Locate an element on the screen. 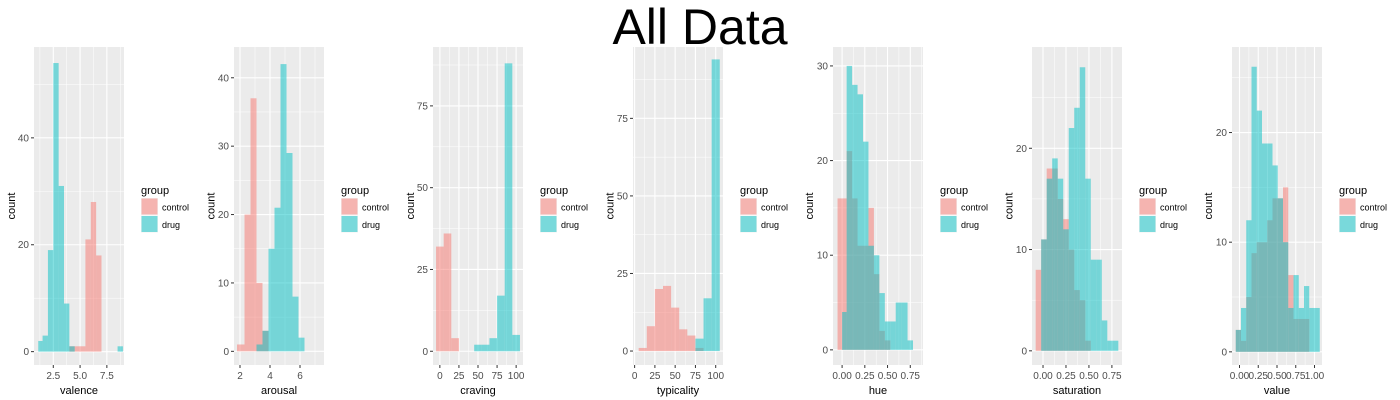 This screenshot has width=1400, height=400. x-tick-label: 7.5 is located at coordinates (107, 376).